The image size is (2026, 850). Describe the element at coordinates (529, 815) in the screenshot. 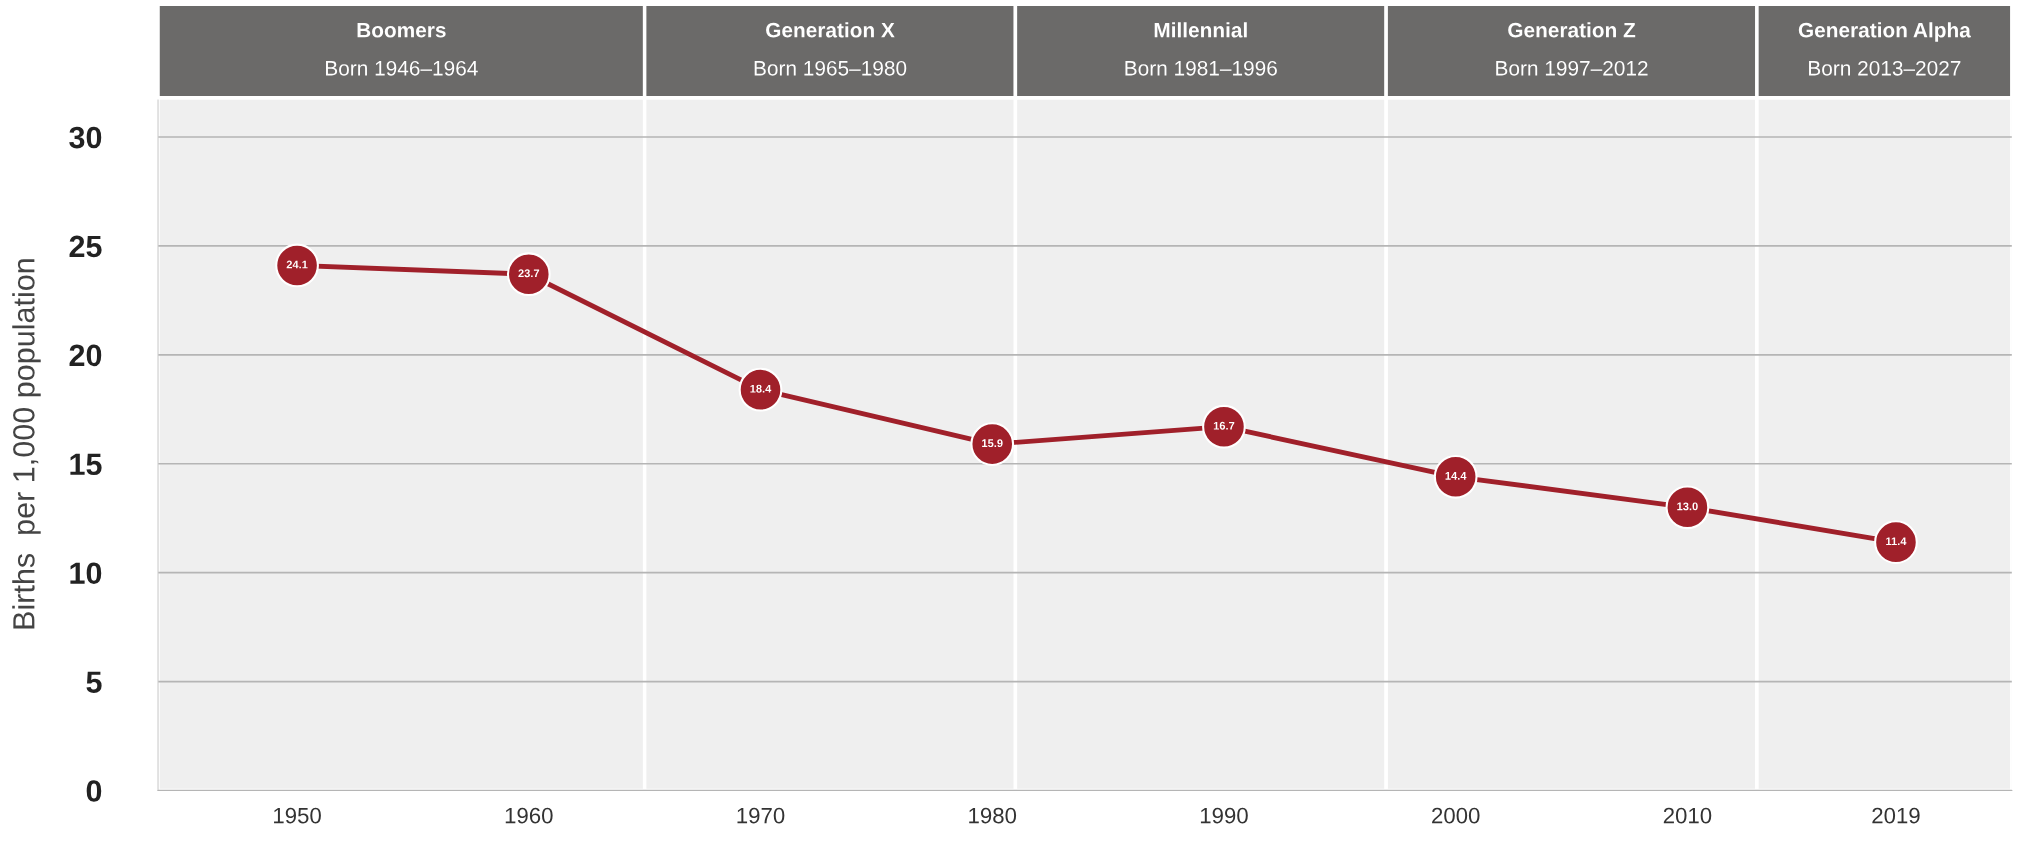

I see `x-tick-label: 1960` at that location.